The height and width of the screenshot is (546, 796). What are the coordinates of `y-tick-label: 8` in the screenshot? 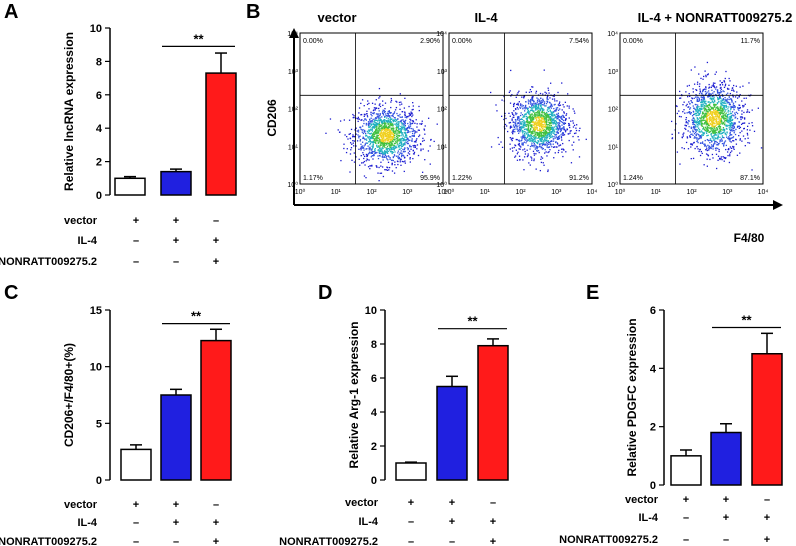 It's located at (374, 345).